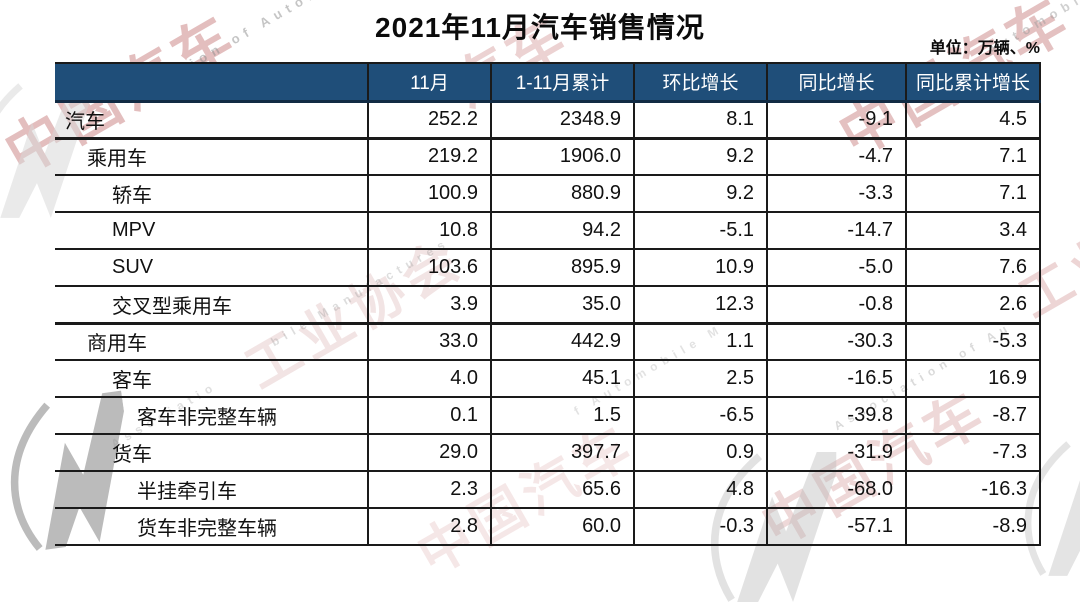 The height and width of the screenshot is (602, 1080). Describe the element at coordinates (211, 305) in the screenshot. I see `row-label: 交叉型乘用车` at that location.